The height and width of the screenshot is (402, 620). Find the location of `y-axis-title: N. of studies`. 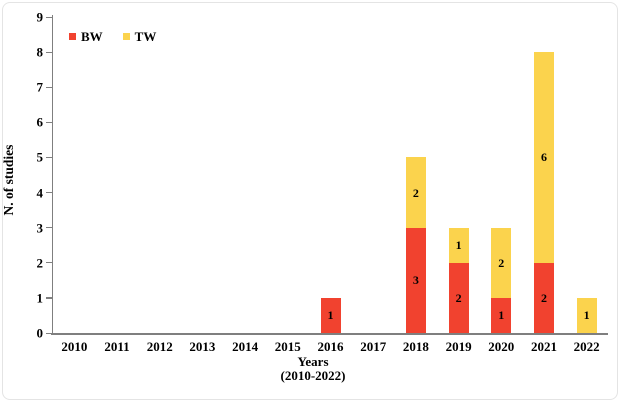

y-axis-title: N. of studies is located at coordinates (8, 180).